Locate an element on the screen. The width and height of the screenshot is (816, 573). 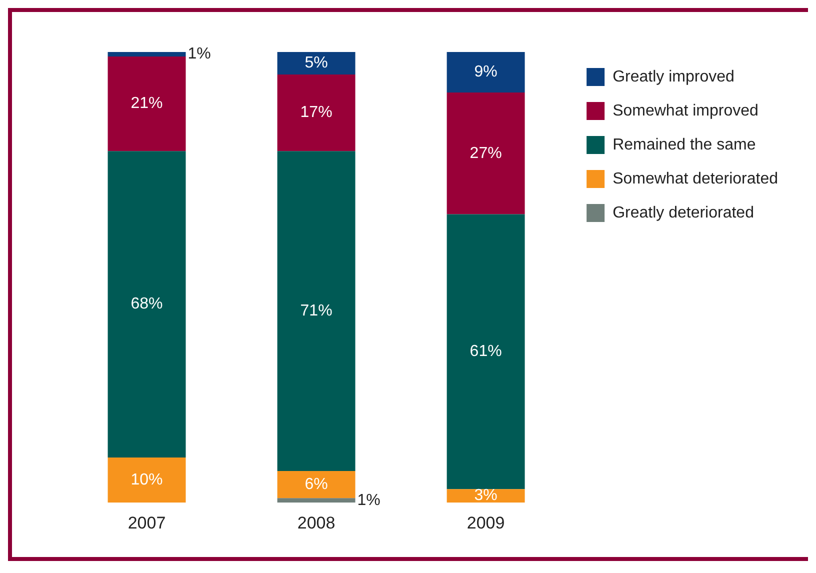
legend-label: Somewhat deteriorated is located at coordinates (695, 179).